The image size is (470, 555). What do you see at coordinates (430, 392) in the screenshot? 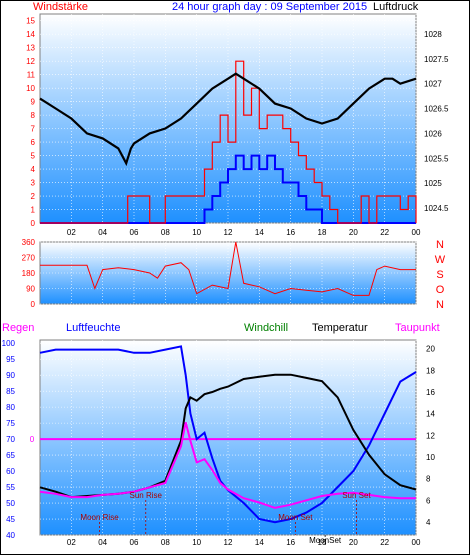
I see `temperature-tick-label: 16` at bounding box center [430, 392].